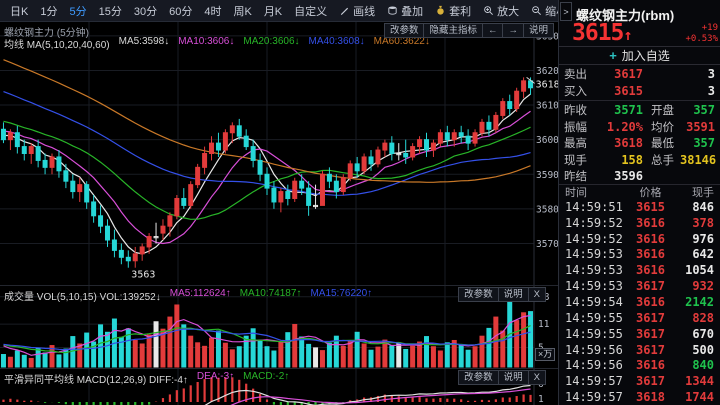 The width and height of the screenshot is (720, 405). I want to click on quote-label: 昨结, so click(575, 177).